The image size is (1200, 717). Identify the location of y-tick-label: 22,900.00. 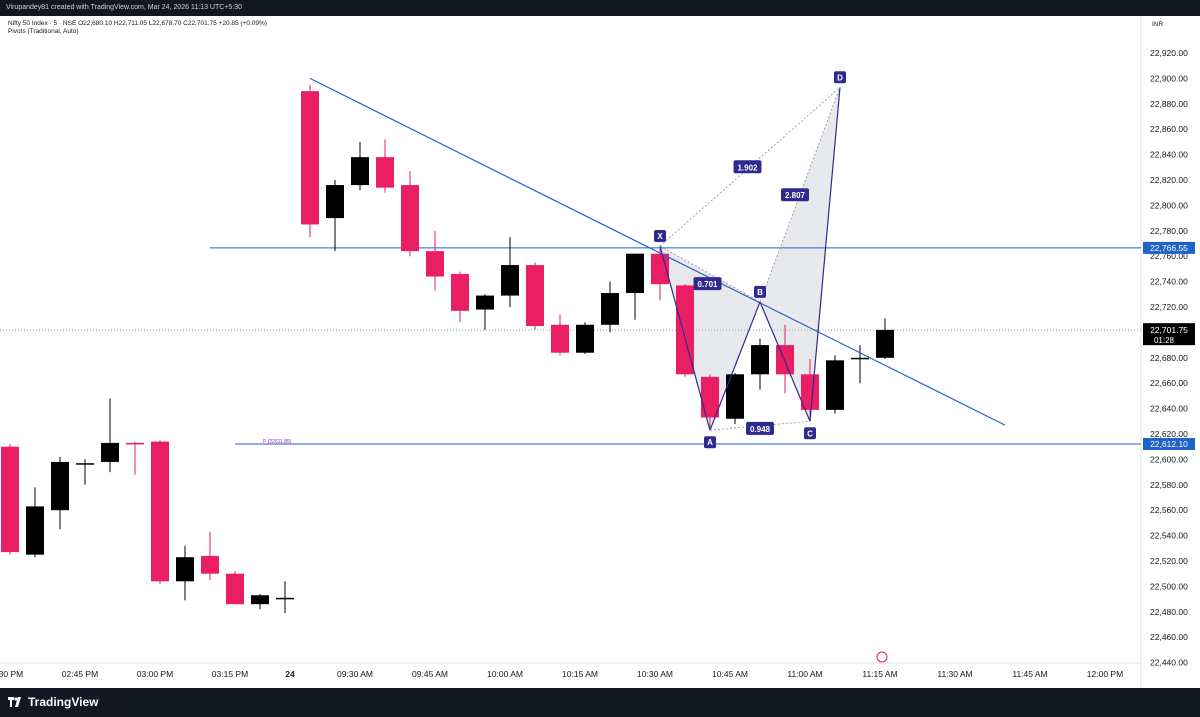
(1169, 78).